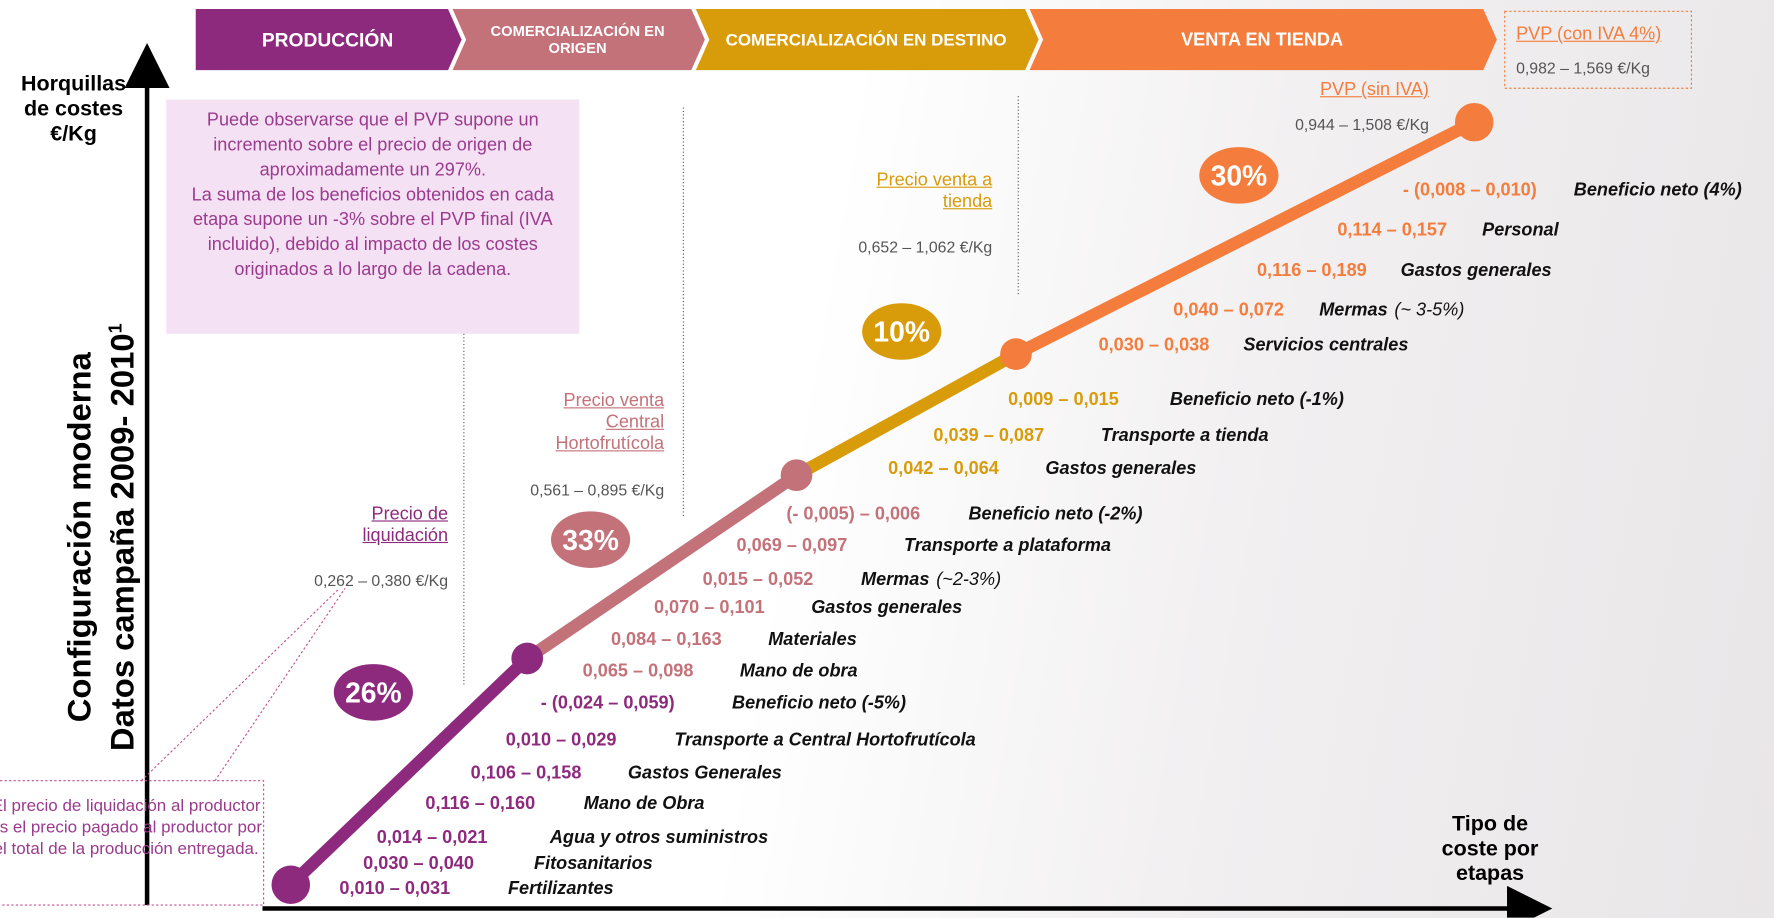 The width and height of the screenshot is (1774, 918). I want to click on title-line-text: Datos campaña 2009- 2010, so click(123, 542).